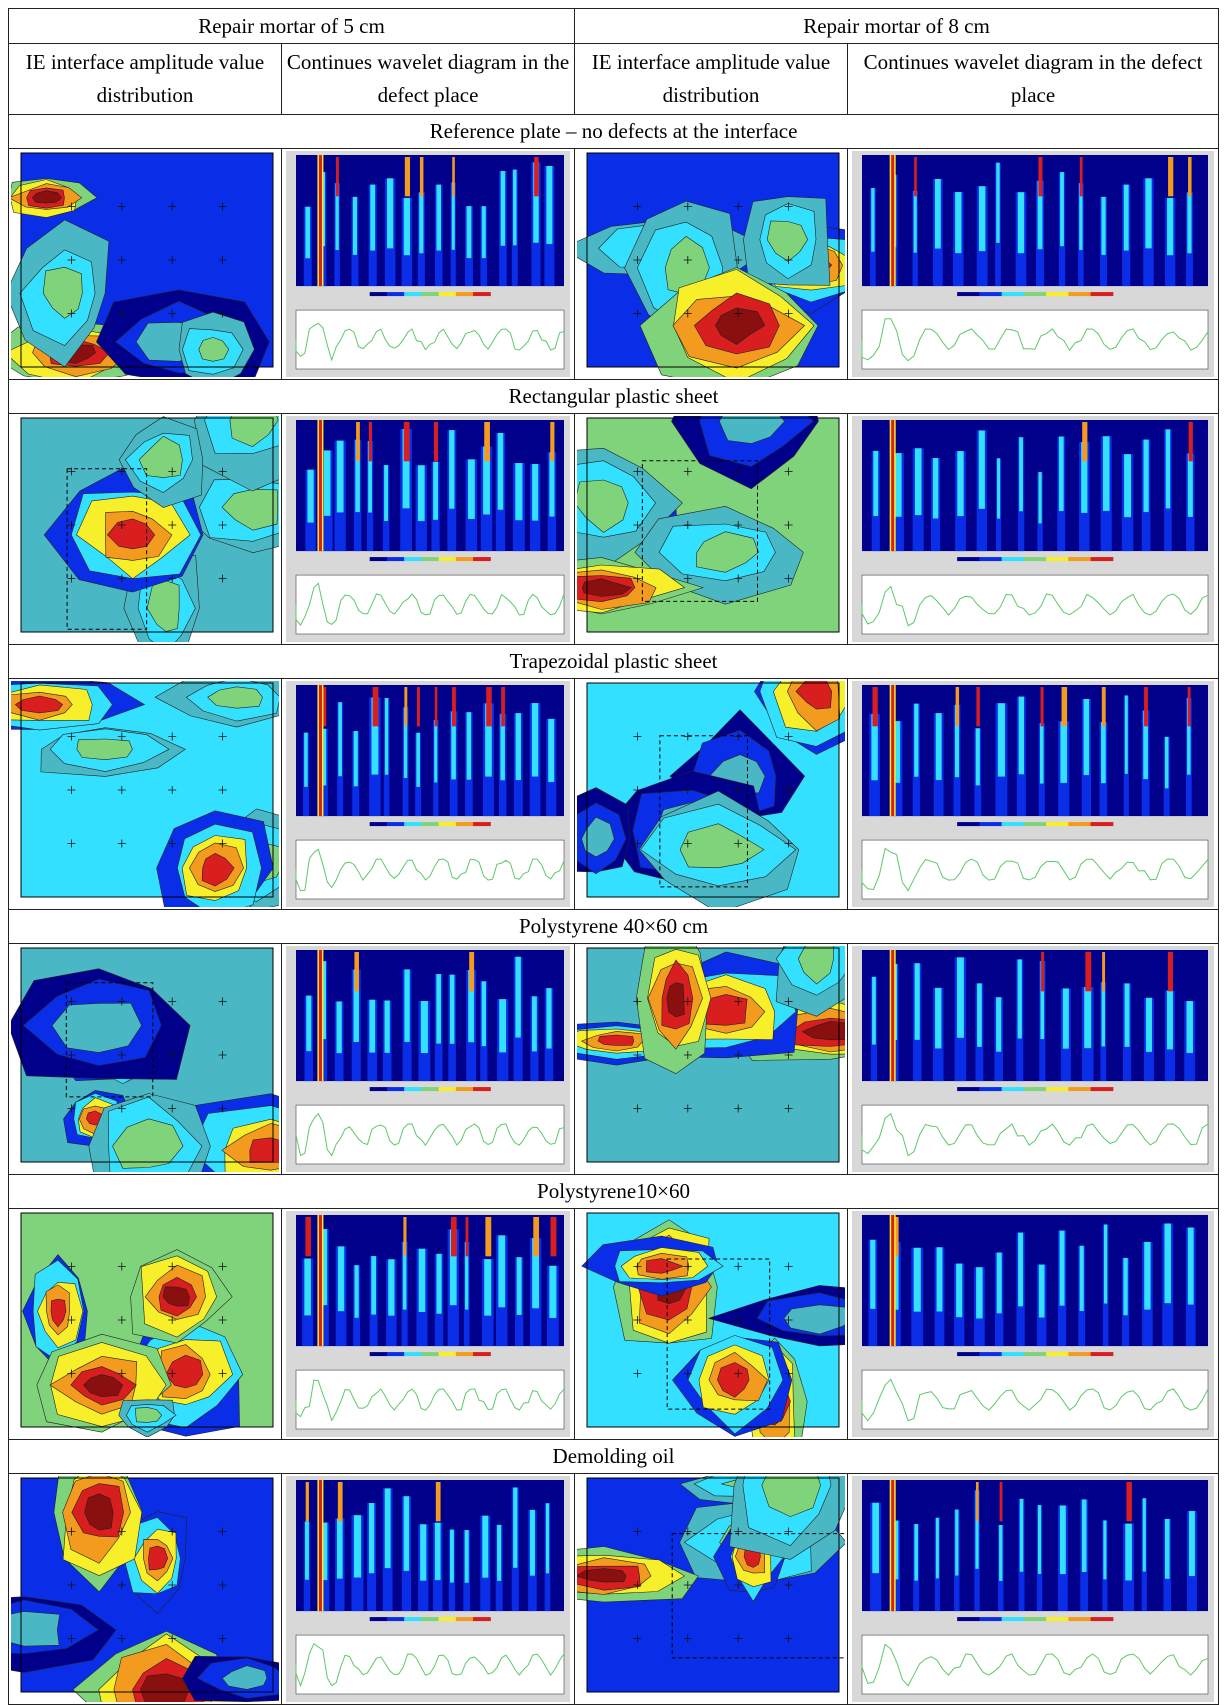  I want to click on section-title: Demolding oil, so click(613, 1456).